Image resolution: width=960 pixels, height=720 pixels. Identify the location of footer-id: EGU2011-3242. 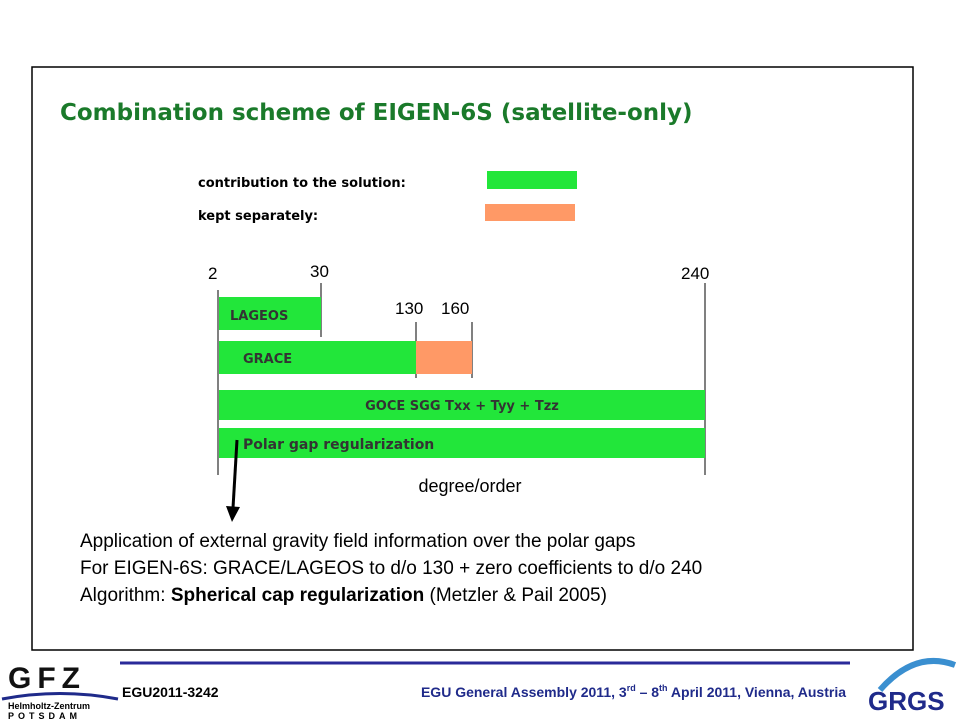
(170, 692).